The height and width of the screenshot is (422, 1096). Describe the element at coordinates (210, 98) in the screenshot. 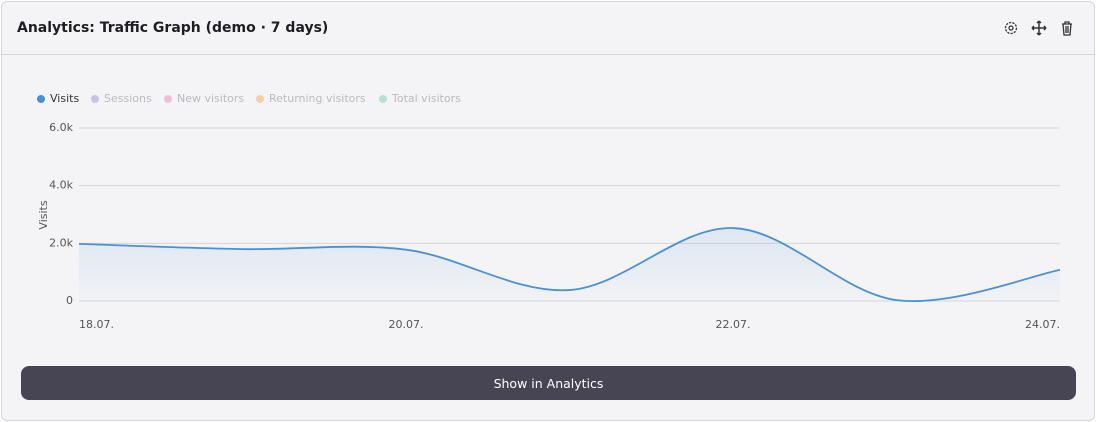

I see `legend-label: New visitors` at that location.